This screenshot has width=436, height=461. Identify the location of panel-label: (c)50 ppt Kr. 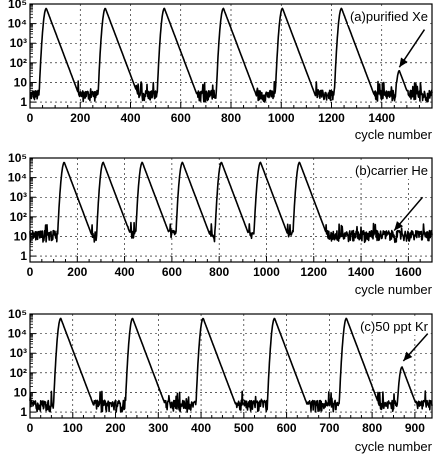
(394, 326).